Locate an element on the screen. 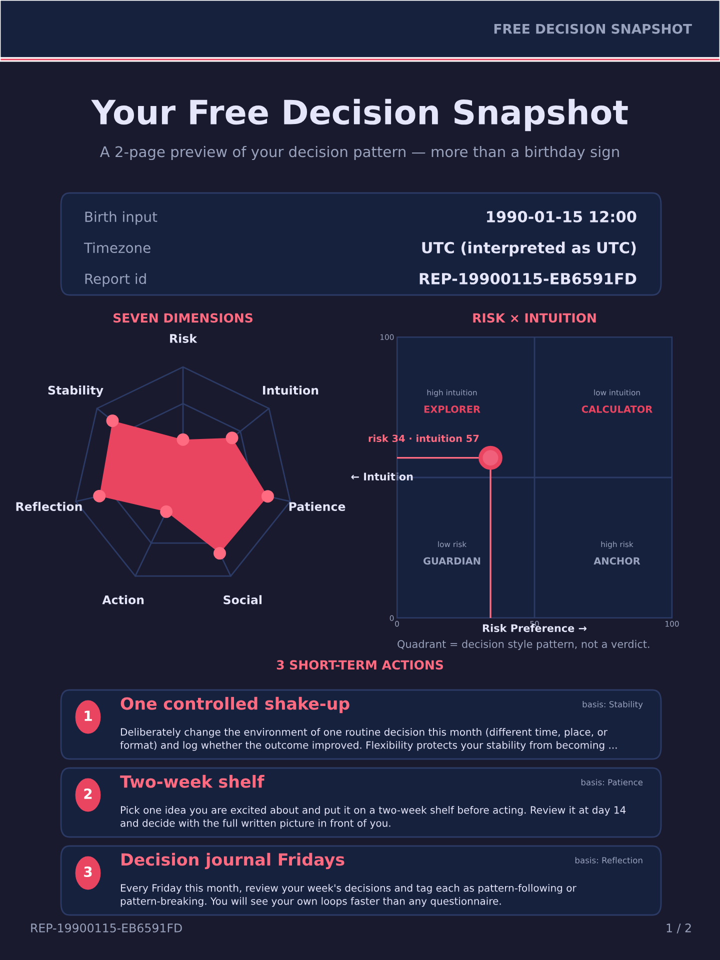  text: One controlled shake-up is located at coordinates (235, 705).